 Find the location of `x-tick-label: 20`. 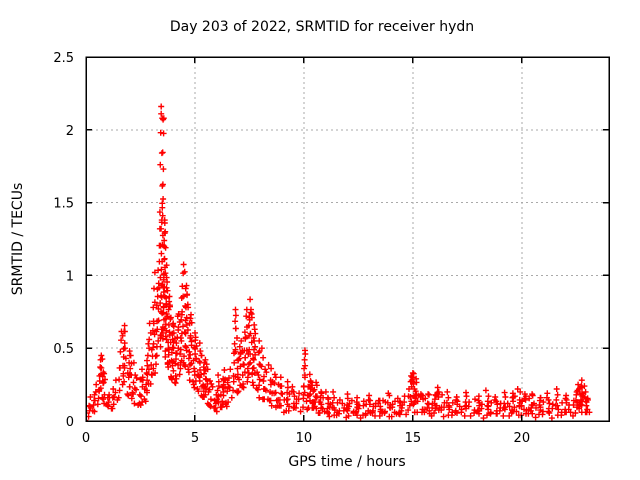

x-tick-label: 20 is located at coordinates (522, 438).